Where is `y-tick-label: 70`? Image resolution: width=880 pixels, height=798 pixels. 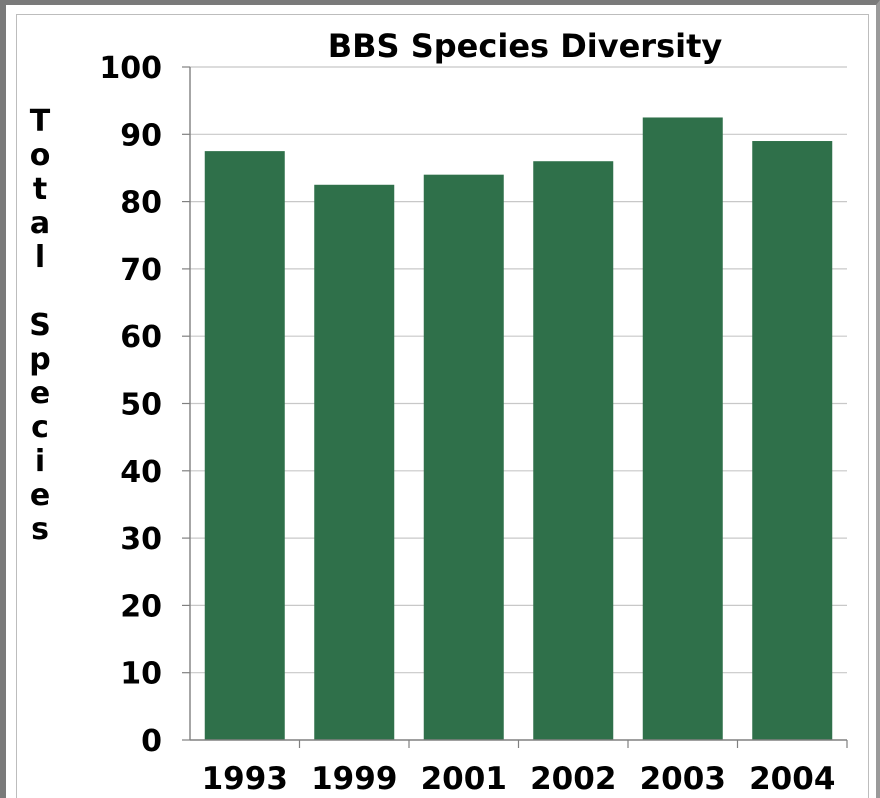
y-tick-label: 70 is located at coordinates (141, 270).